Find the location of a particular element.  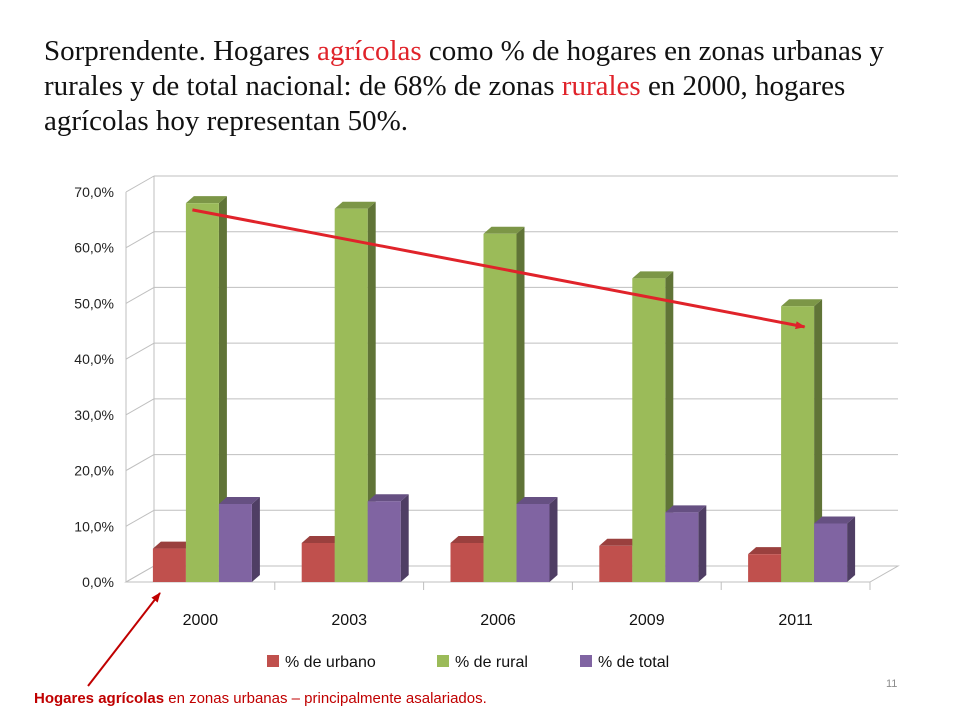

footnote-bold: Hogares agrícolas is located at coordinates (99, 698).